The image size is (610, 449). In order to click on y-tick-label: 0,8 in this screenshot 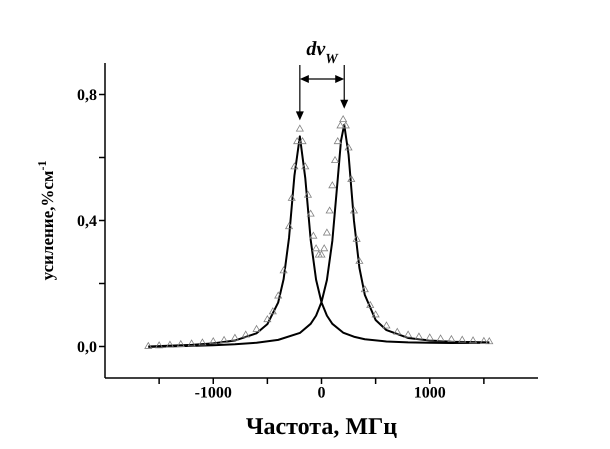, I will do `click(87, 95)`.